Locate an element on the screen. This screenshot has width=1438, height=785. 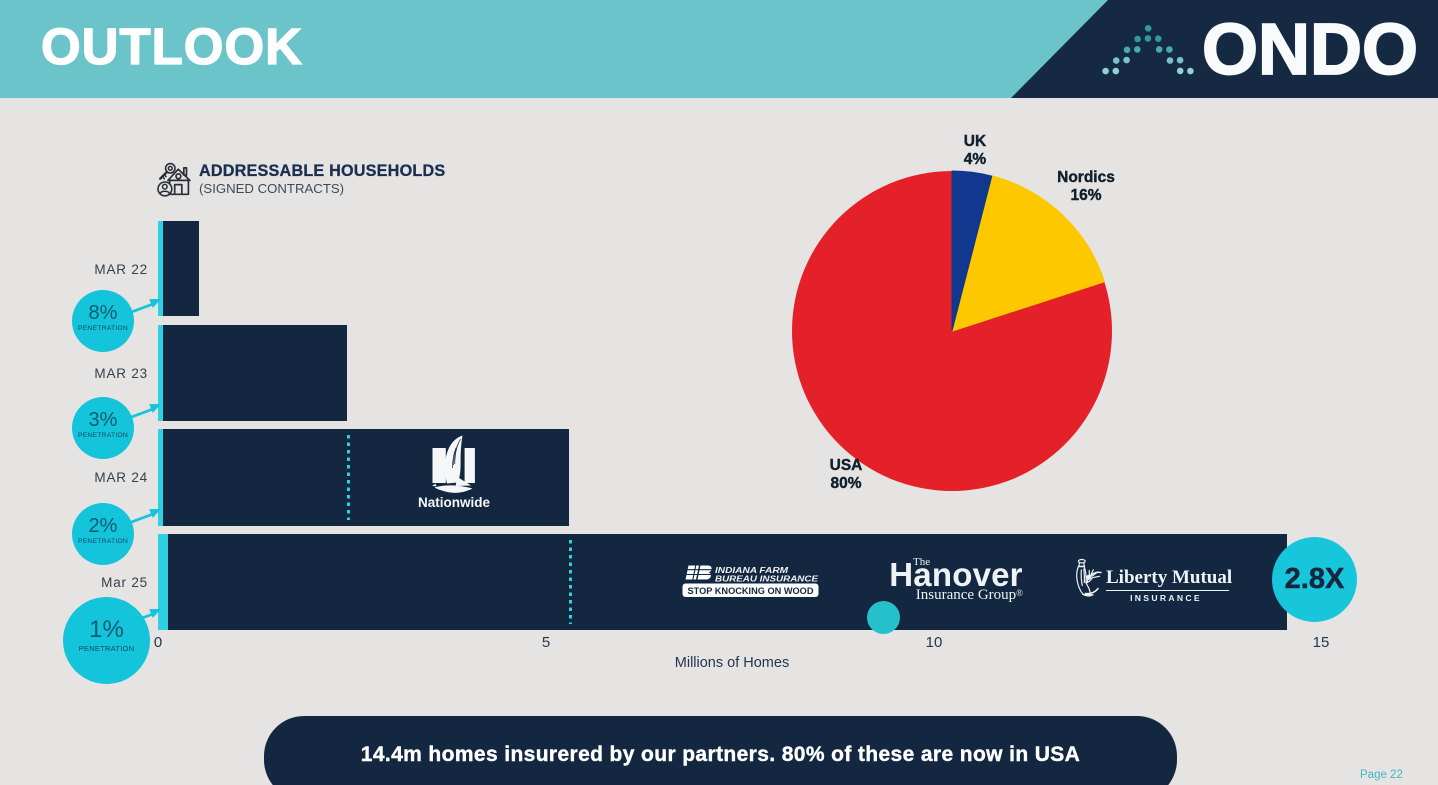
svg-text: STOP KNOCKING ON WOOD is located at coordinates (751, 591).